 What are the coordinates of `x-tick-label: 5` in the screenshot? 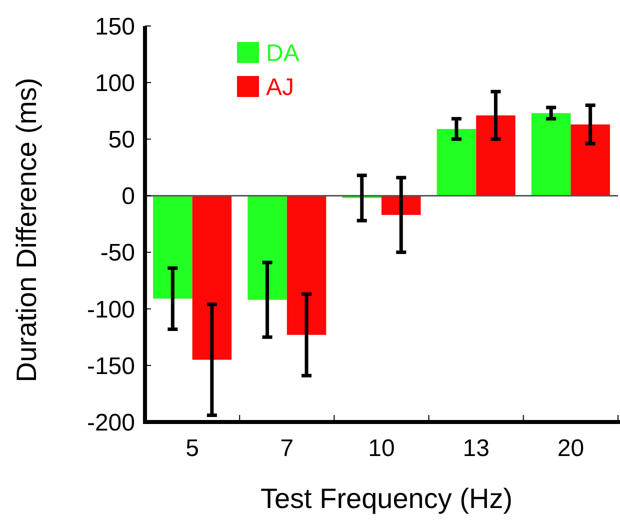 It's located at (192, 448).